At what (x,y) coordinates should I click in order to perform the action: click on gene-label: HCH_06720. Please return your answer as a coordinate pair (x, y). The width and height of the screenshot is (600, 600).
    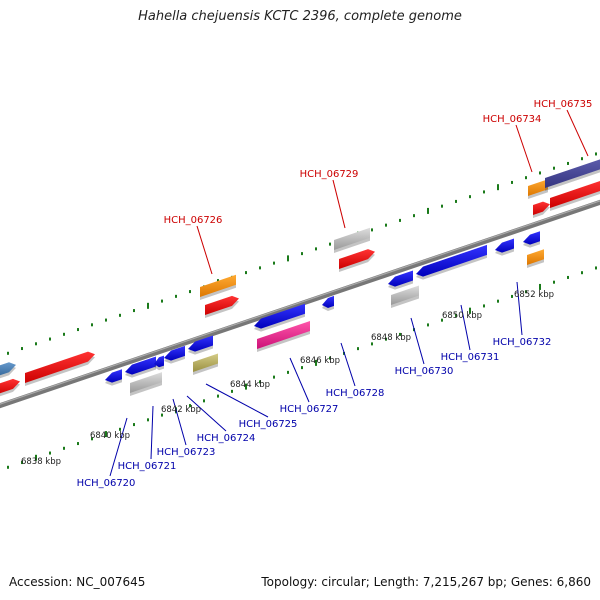
    Looking at the image, I should click on (106, 483).